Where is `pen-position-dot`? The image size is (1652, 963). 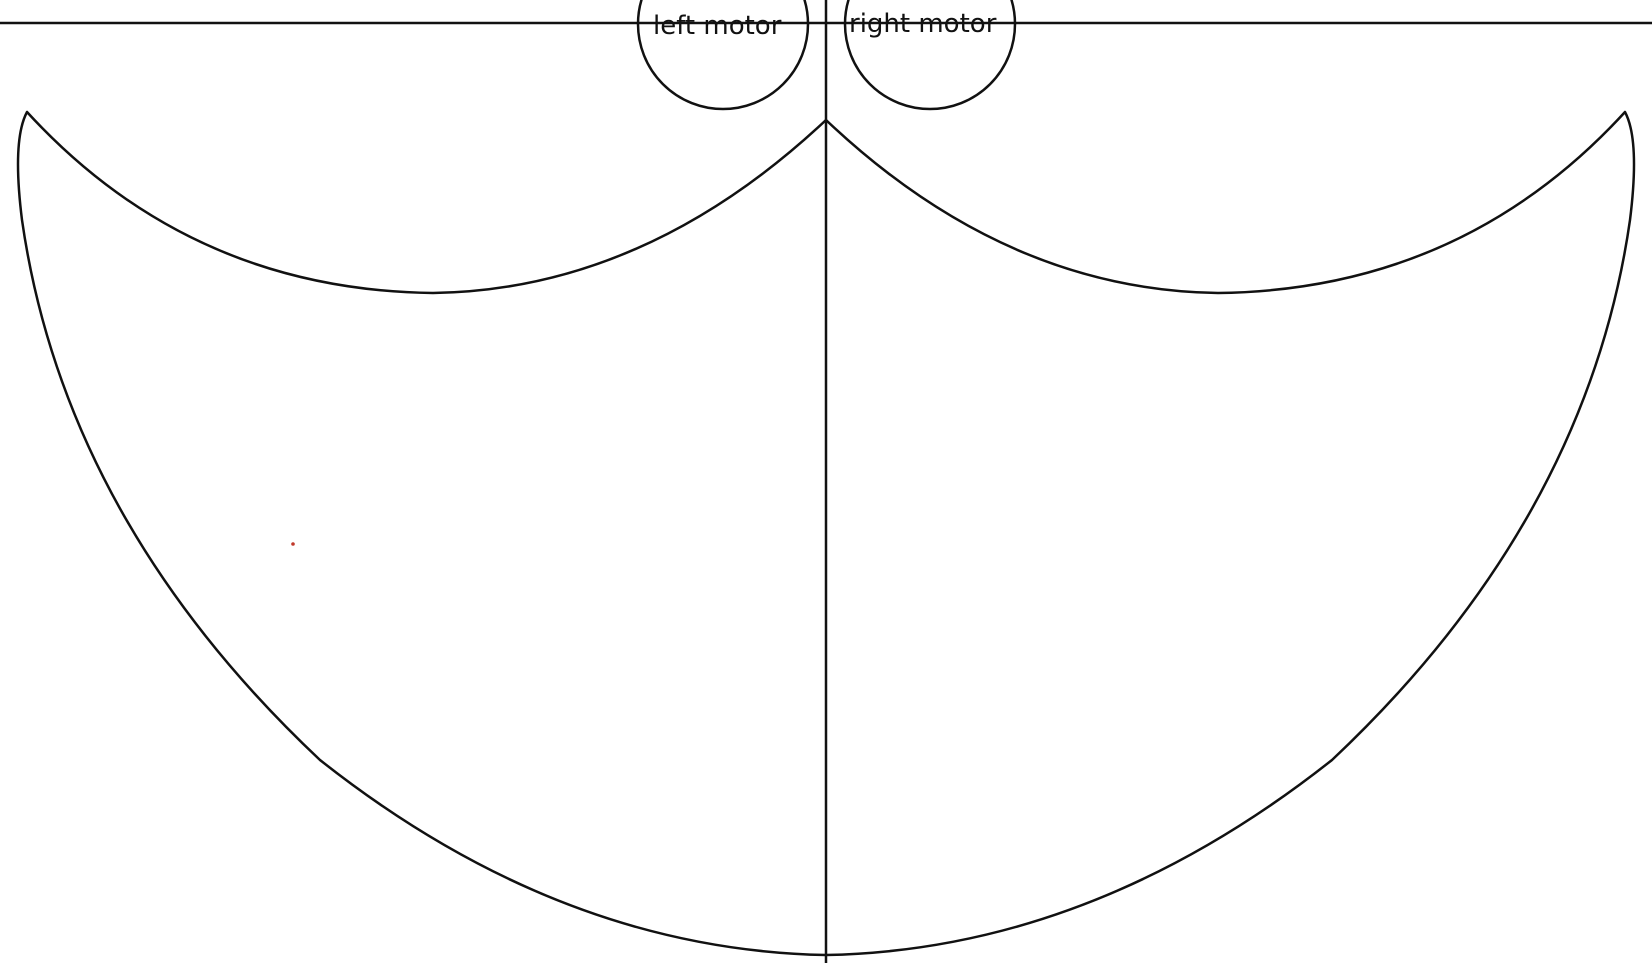 pen-position-dot is located at coordinates (293, 544).